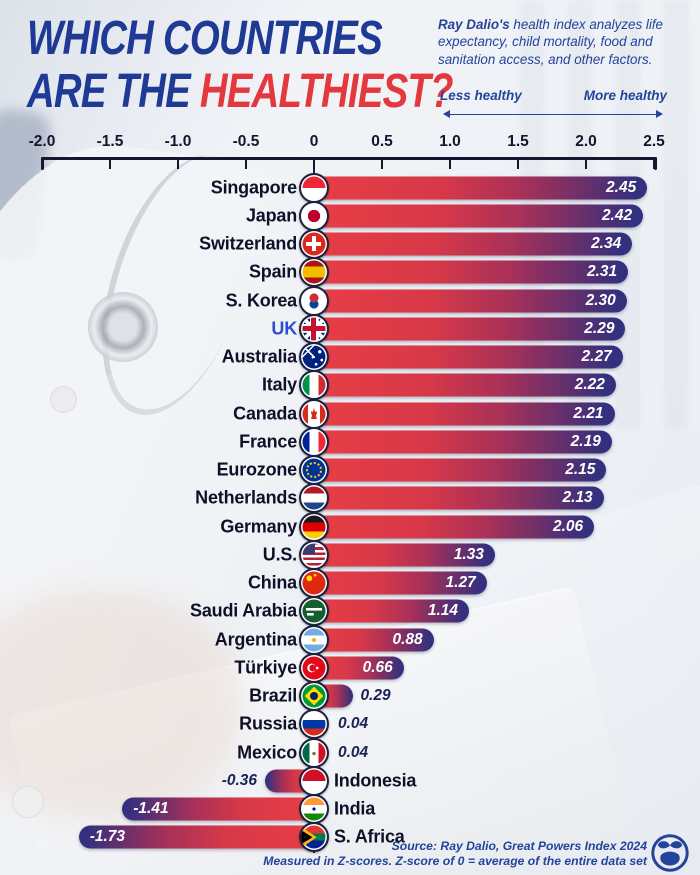 The width and height of the screenshot is (700, 875). What do you see at coordinates (196, 837) in the screenshot?
I see `bar-s-africa` at bounding box center [196, 837].